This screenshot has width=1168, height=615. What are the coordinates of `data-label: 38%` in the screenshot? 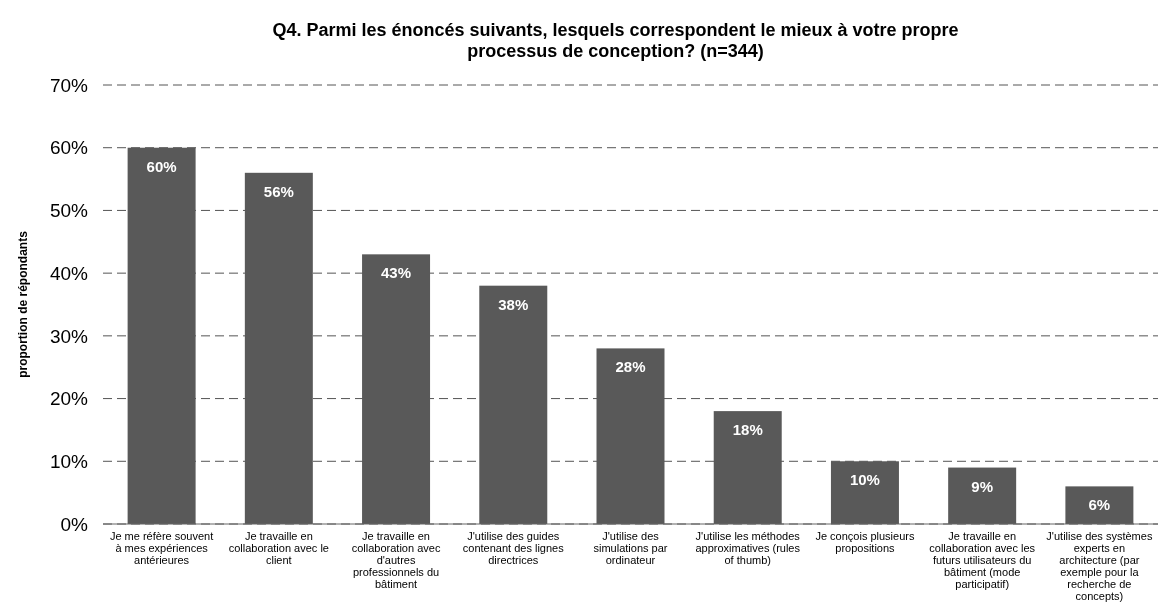 It's located at (513, 304).